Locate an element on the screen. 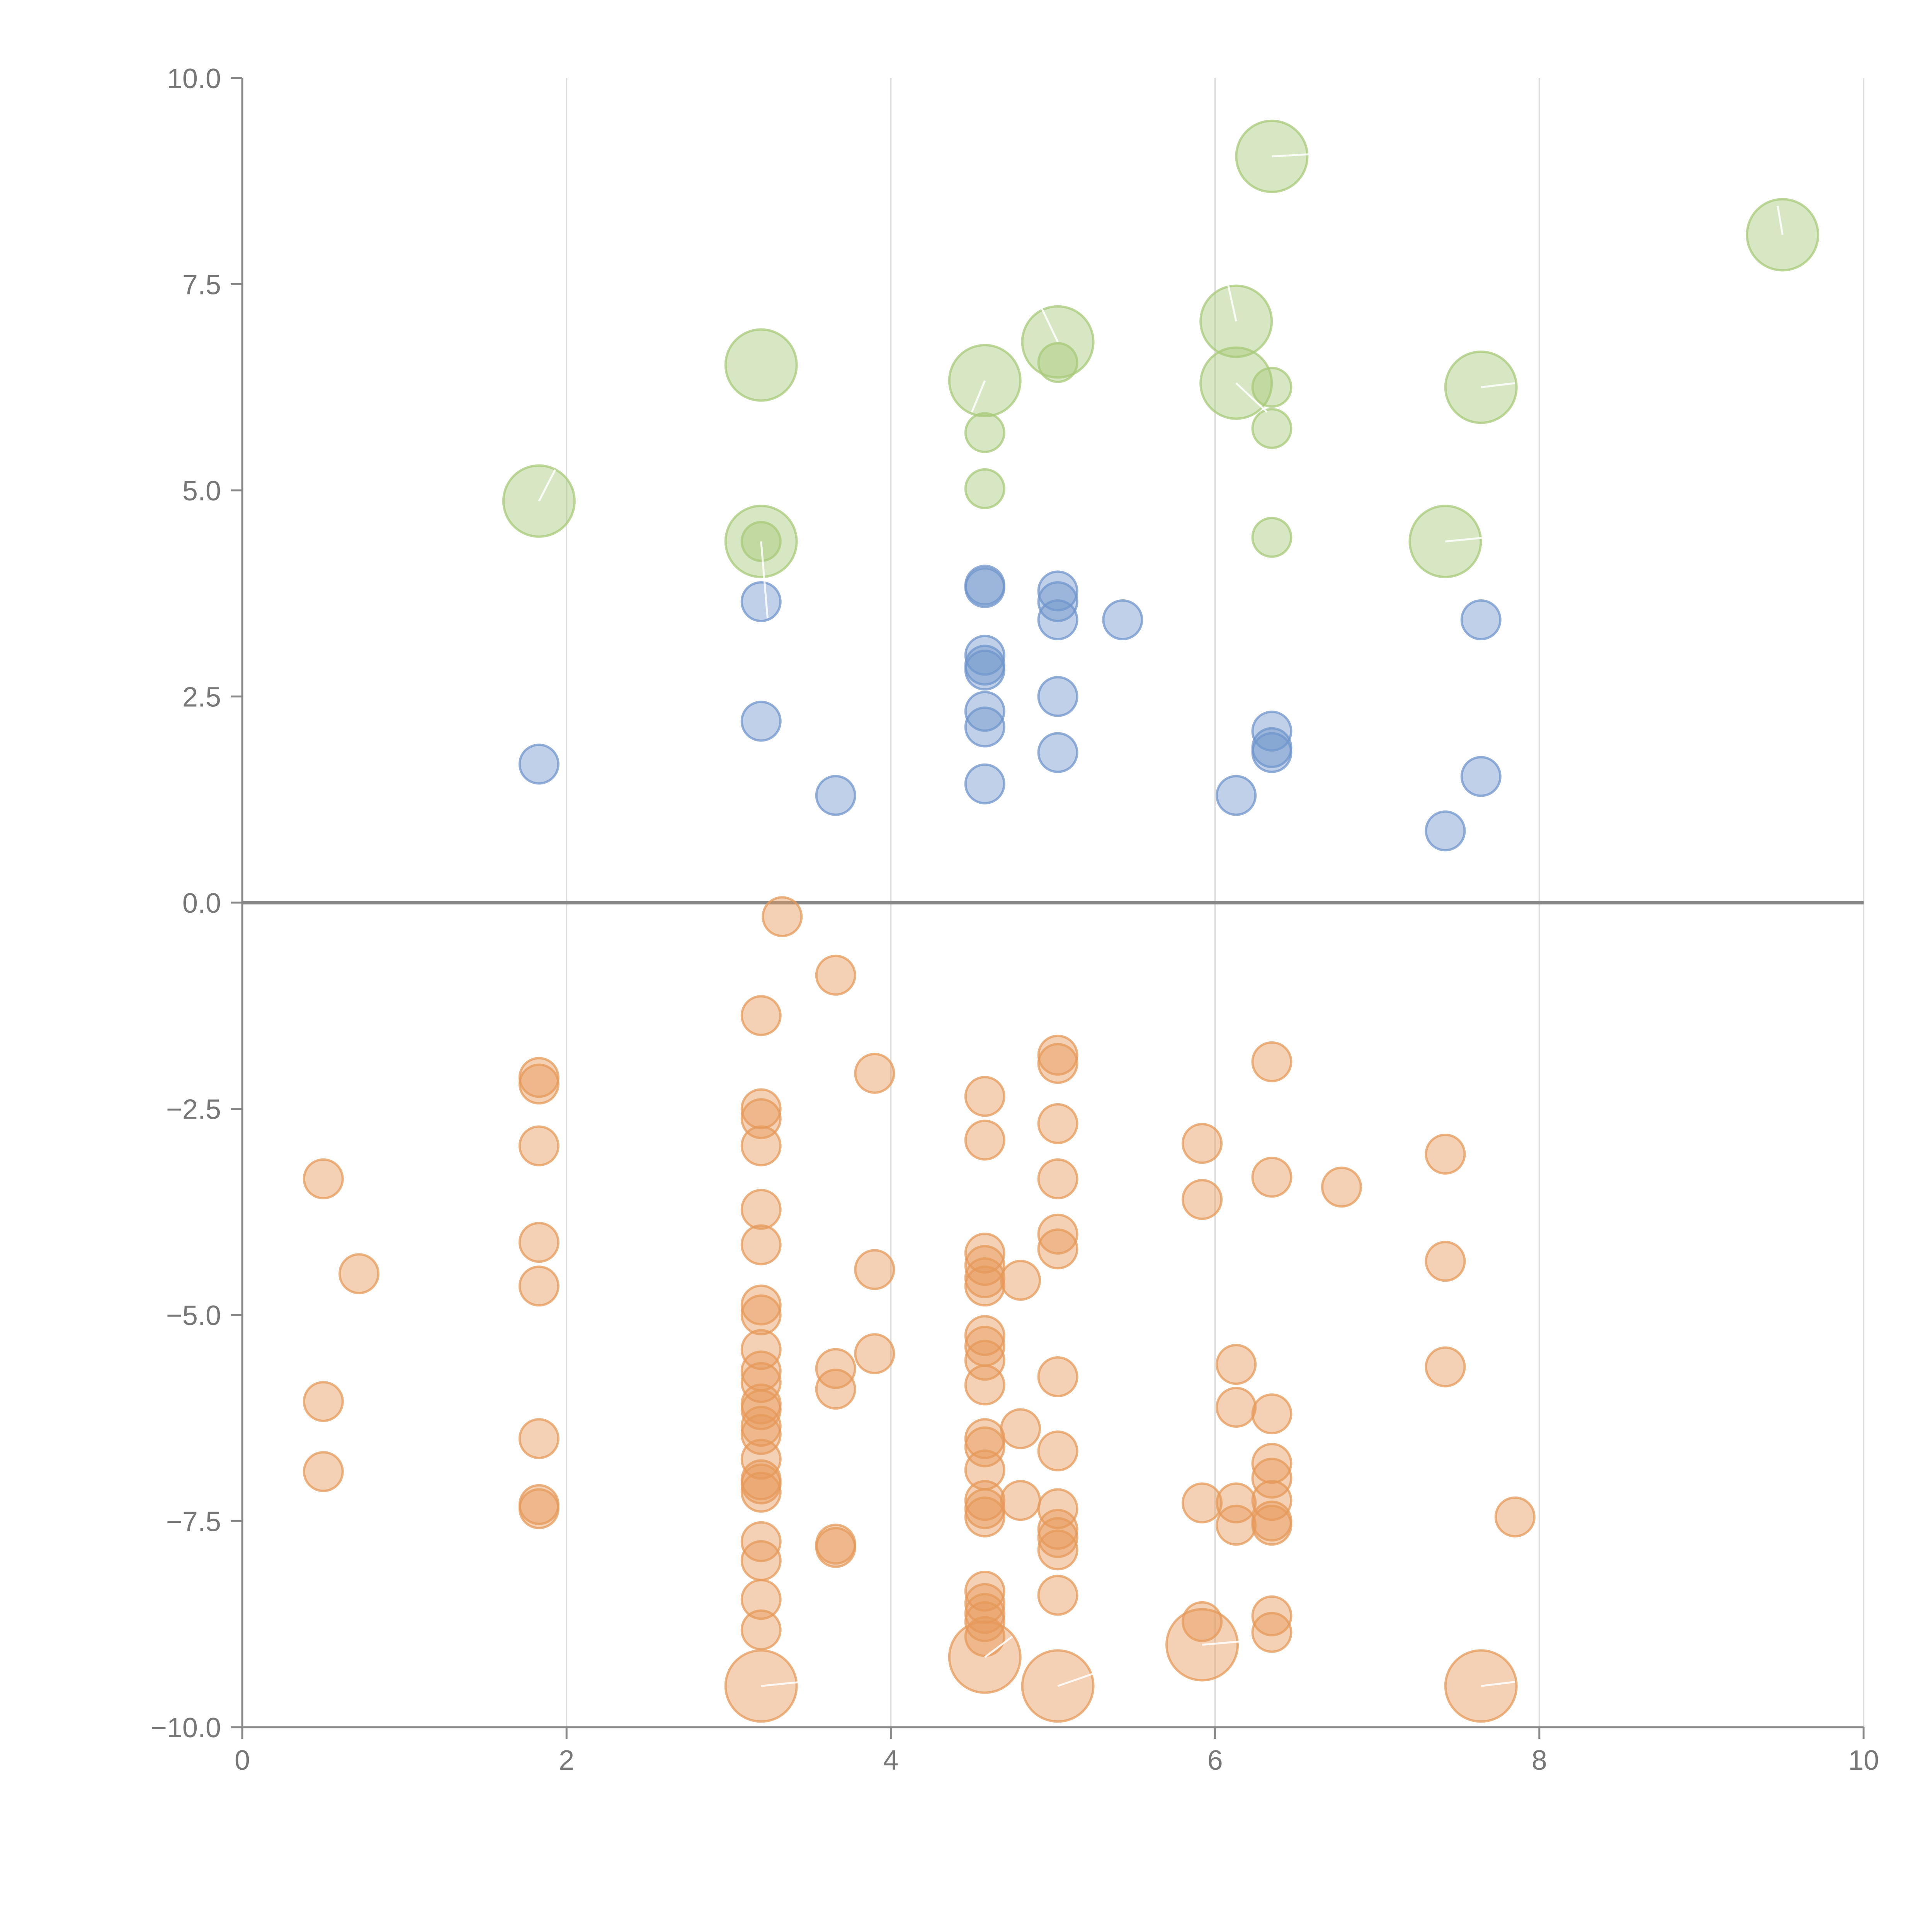  y-tick-label: −10.0 is located at coordinates (186, 1728).